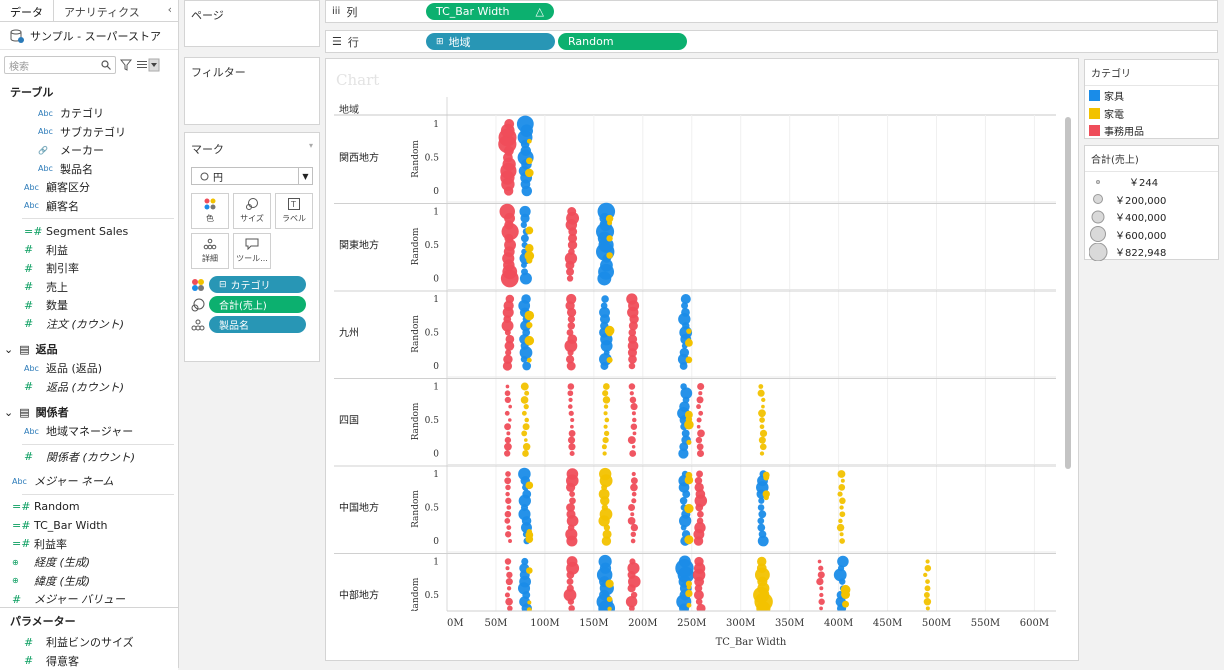 The image size is (1224, 670). I want to click on field-item: #売上, so click(89, 287).